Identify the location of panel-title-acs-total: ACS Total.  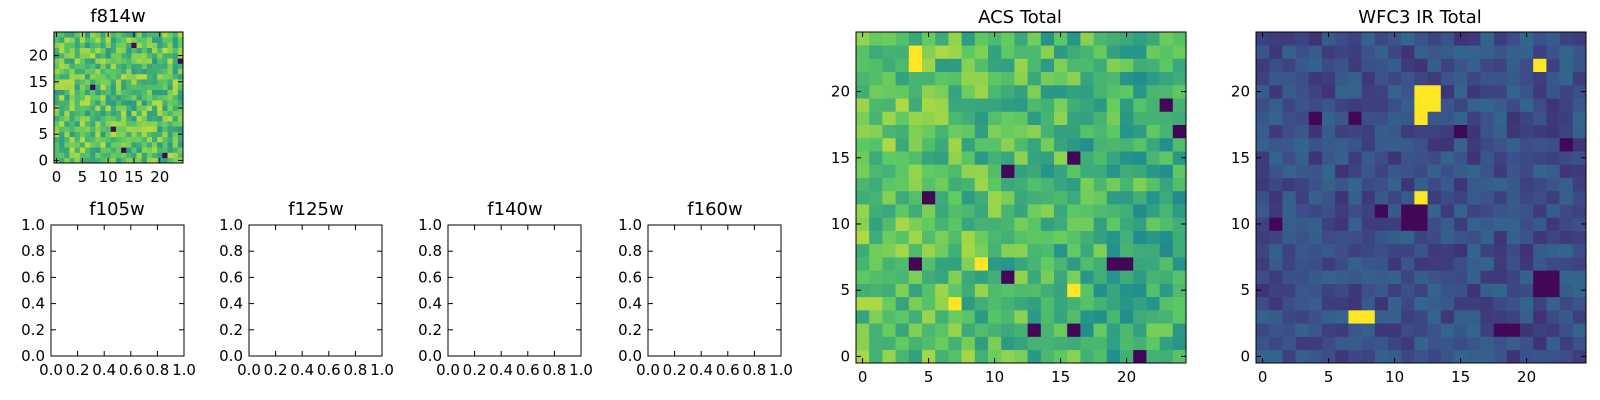
(1020, 17).